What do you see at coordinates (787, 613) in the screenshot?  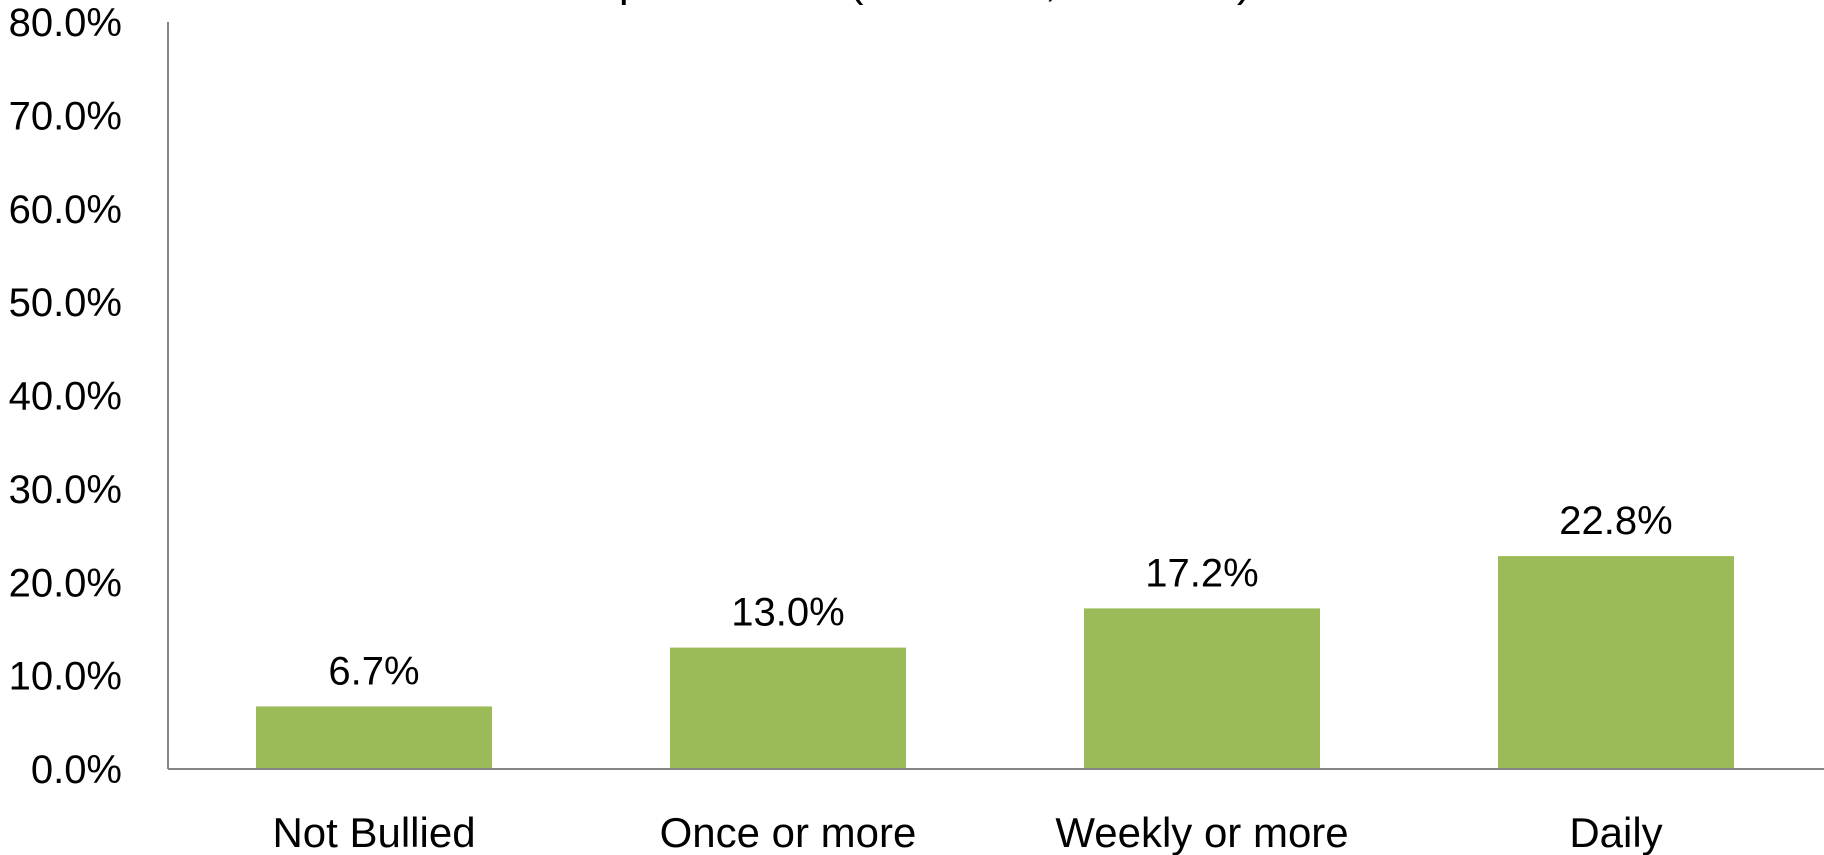 I see `data-label: 13.0%` at bounding box center [787, 613].